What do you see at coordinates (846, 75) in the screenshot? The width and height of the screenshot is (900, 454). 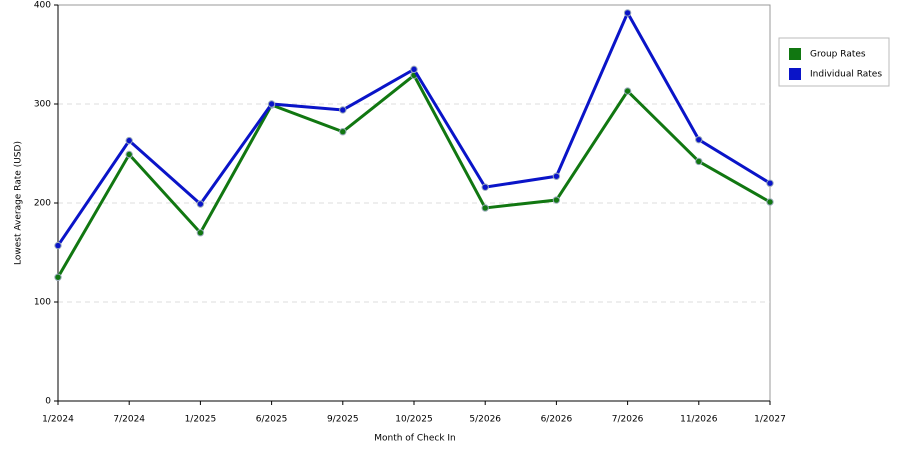 I see `legend-label: Individual Rates` at bounding box center [846, 75].